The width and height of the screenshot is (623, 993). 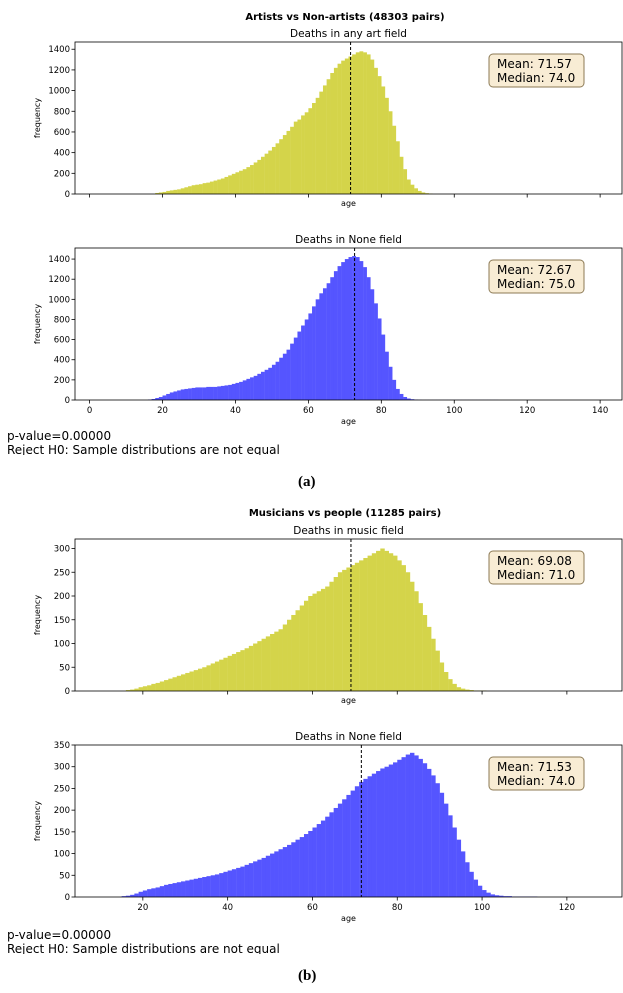 What do you see at coordinates (536, 70) in the screenshot?
I see `stats-box-background` at bounding box center [536, 70].